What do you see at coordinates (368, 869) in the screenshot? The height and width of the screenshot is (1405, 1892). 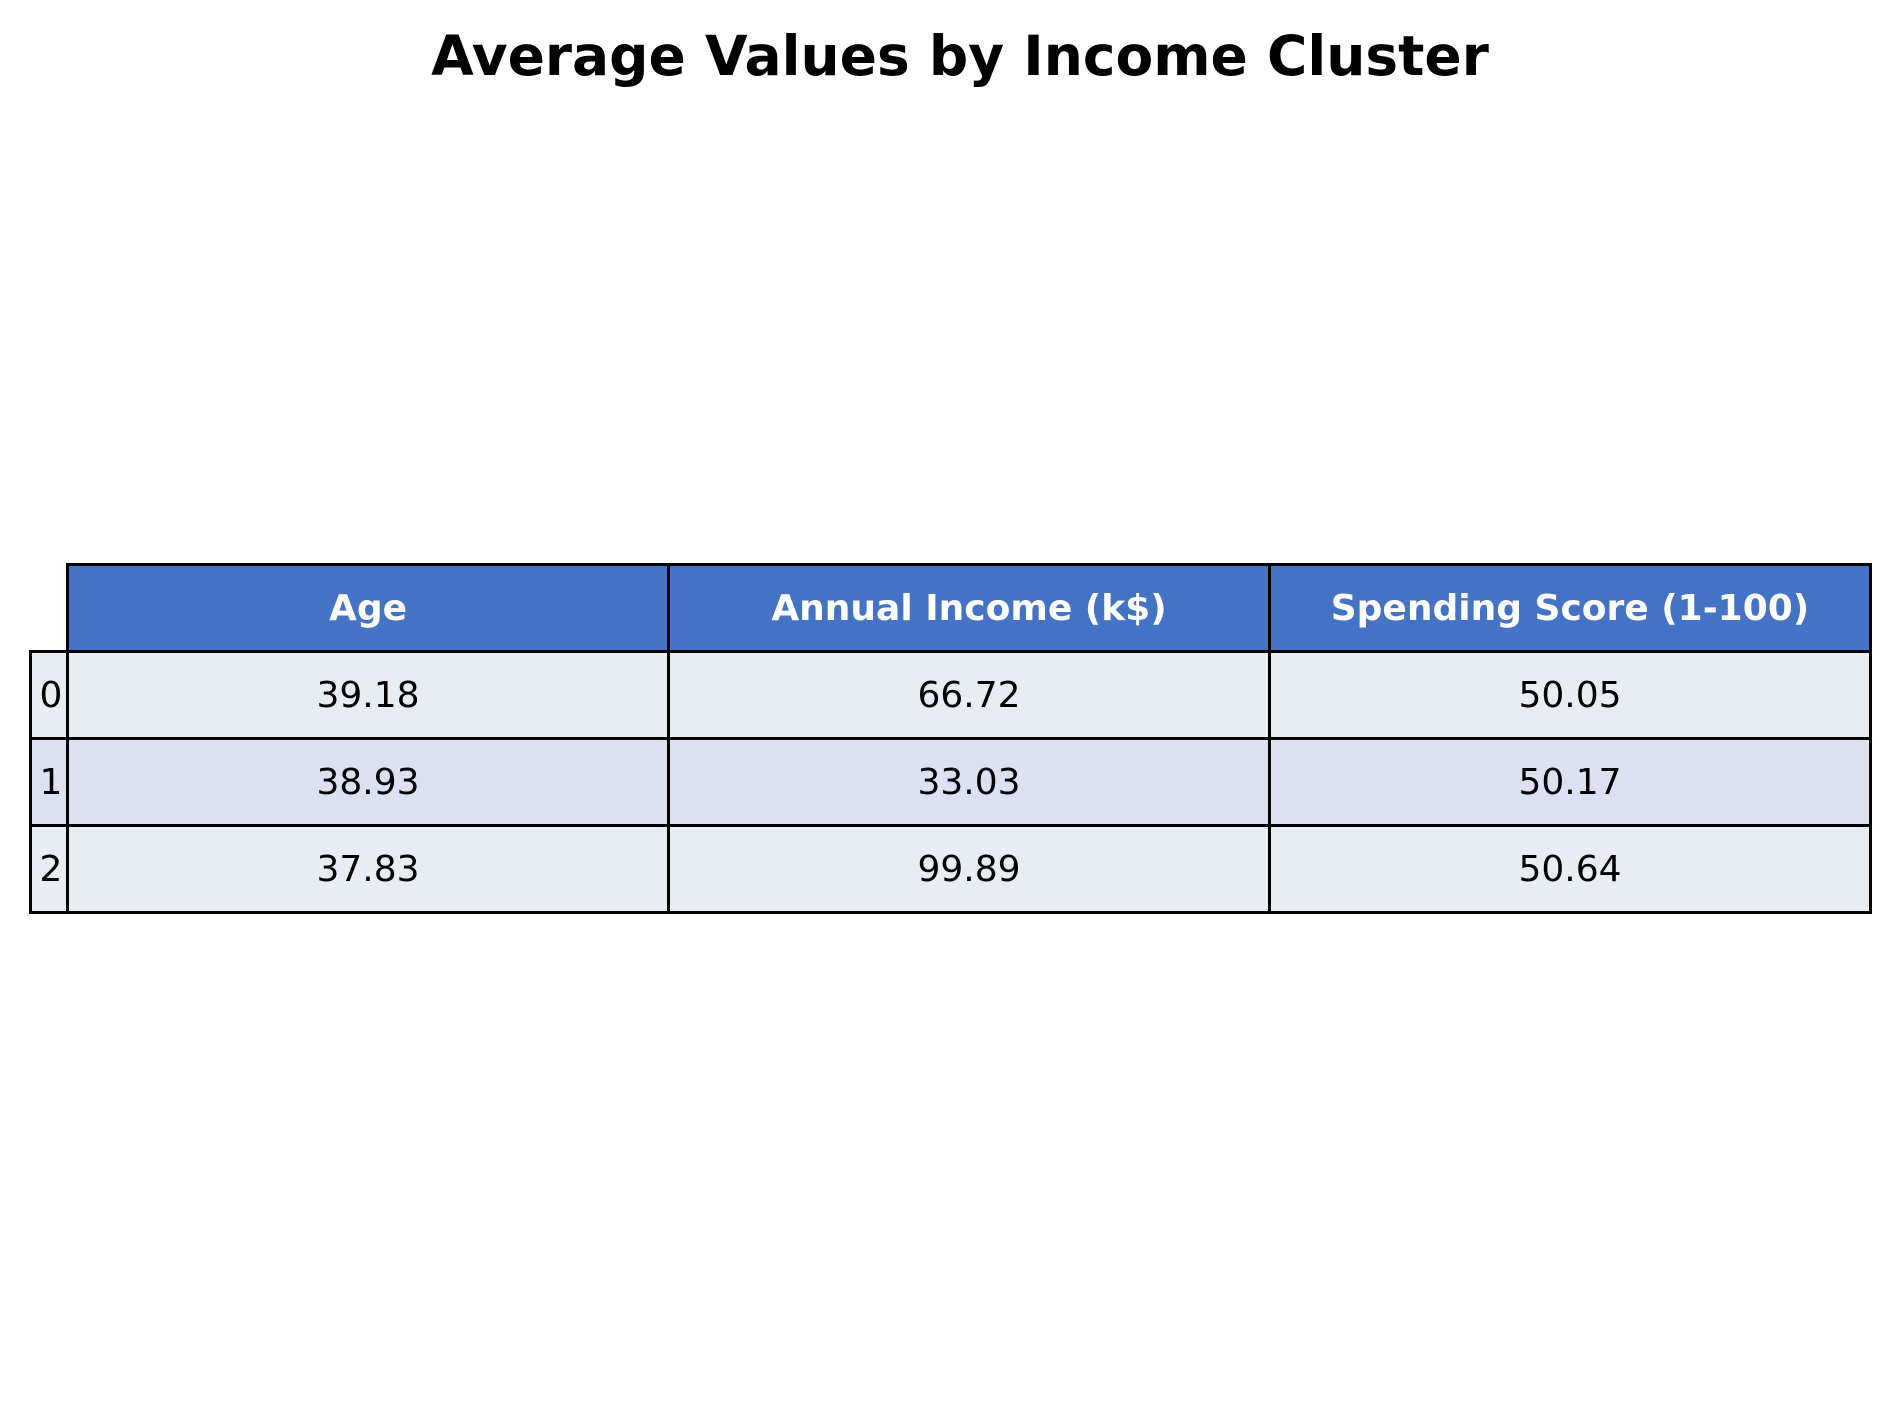 I see `table-cell: 37.83` at bounding box center [368, 869].